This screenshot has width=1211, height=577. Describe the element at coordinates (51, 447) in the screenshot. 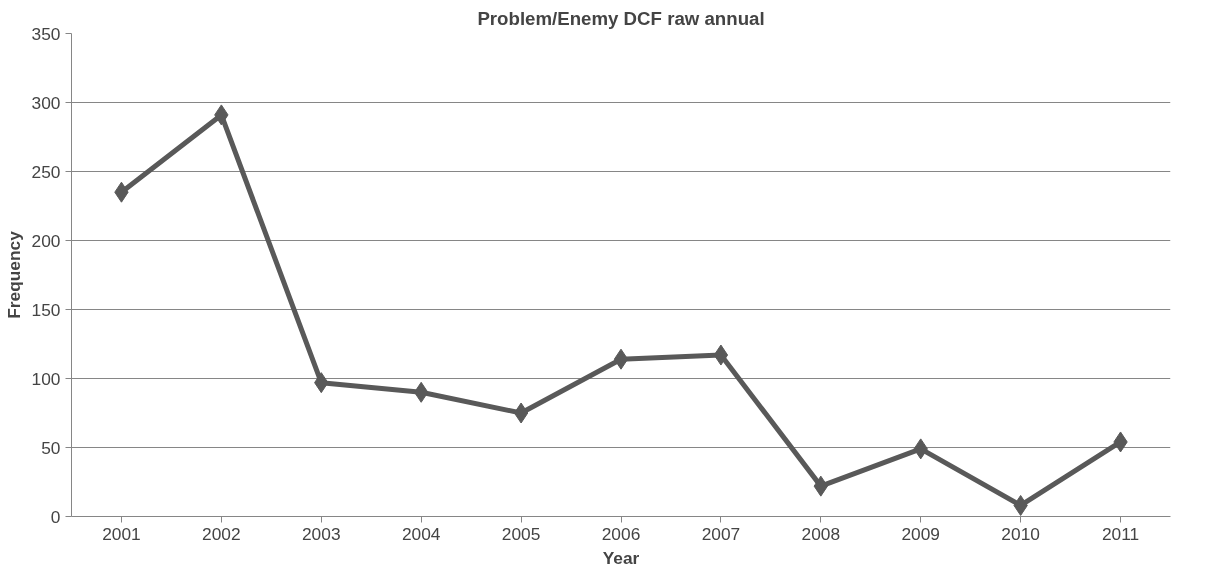

I see `y-tick-label: 50` at that location.